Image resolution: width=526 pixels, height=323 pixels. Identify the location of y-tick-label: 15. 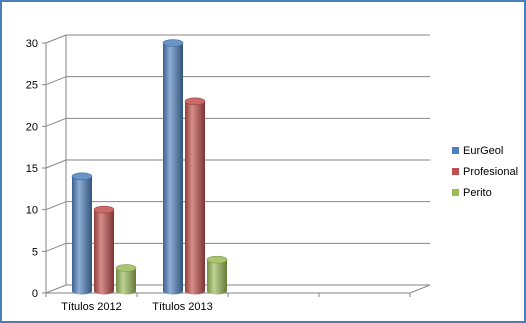
(32, 169).